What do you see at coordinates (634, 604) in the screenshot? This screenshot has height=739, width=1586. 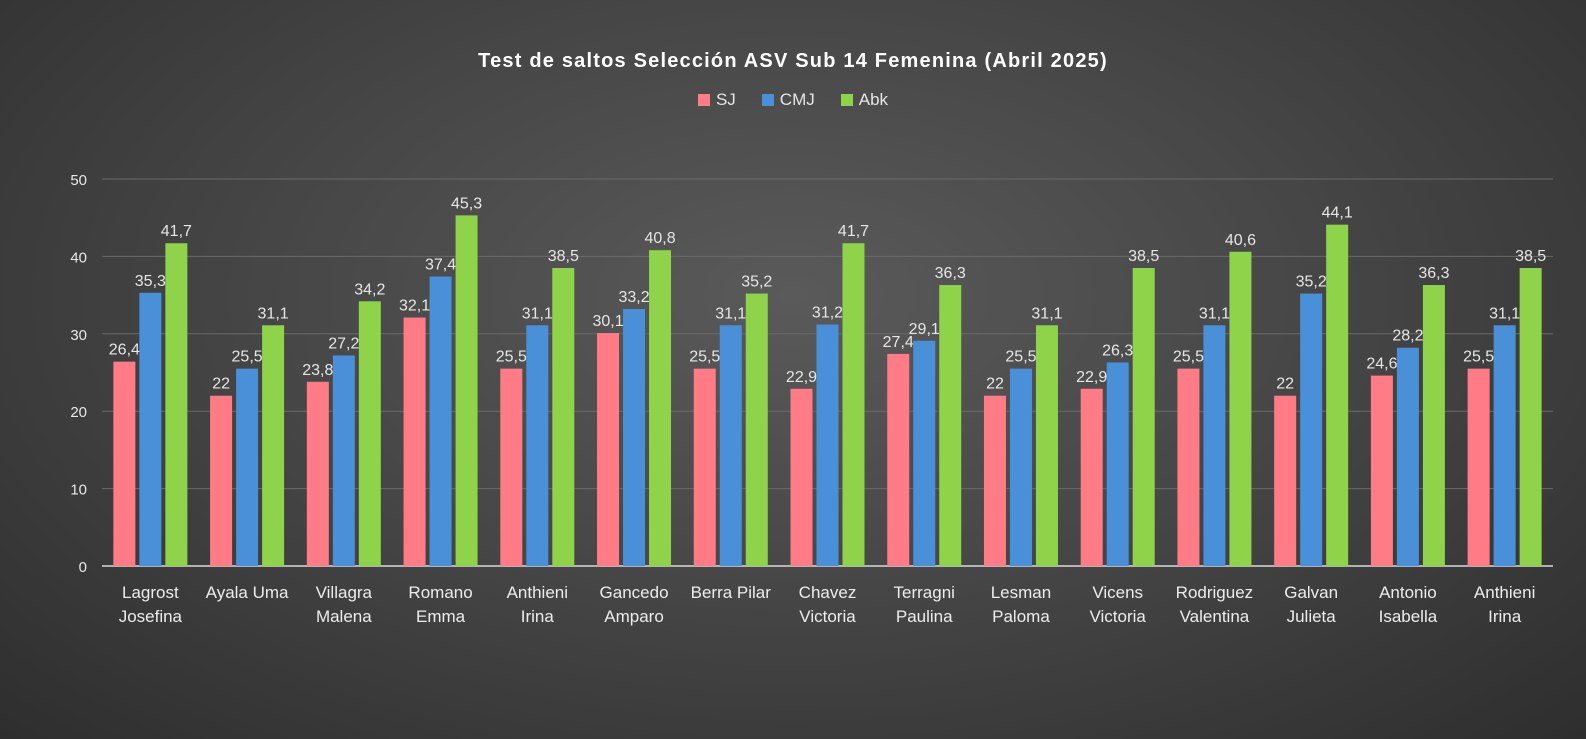 I see `x-tick-label: Gancedo Amparo` at bounding box center [634, 604].